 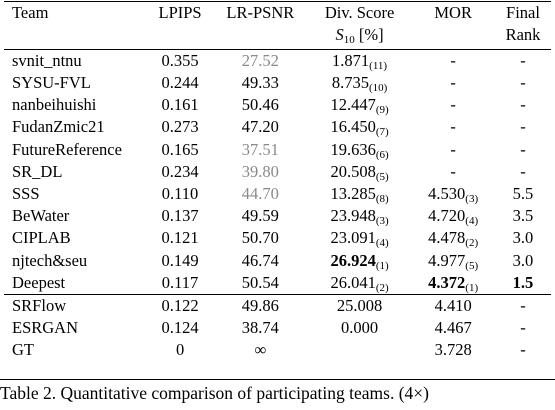 I want to click on div-score-cell: 23.948(3), so click(x=360, y=216).